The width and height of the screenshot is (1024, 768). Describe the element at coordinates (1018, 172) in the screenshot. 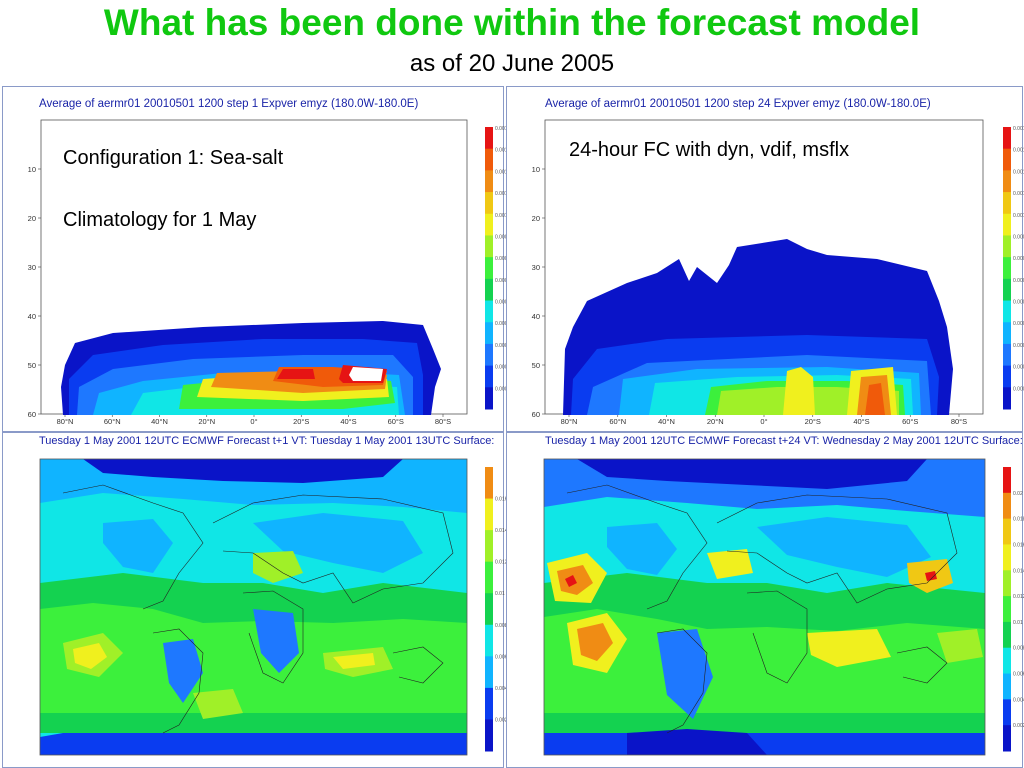

I see `colorbar-label: 0.0012` at that location.